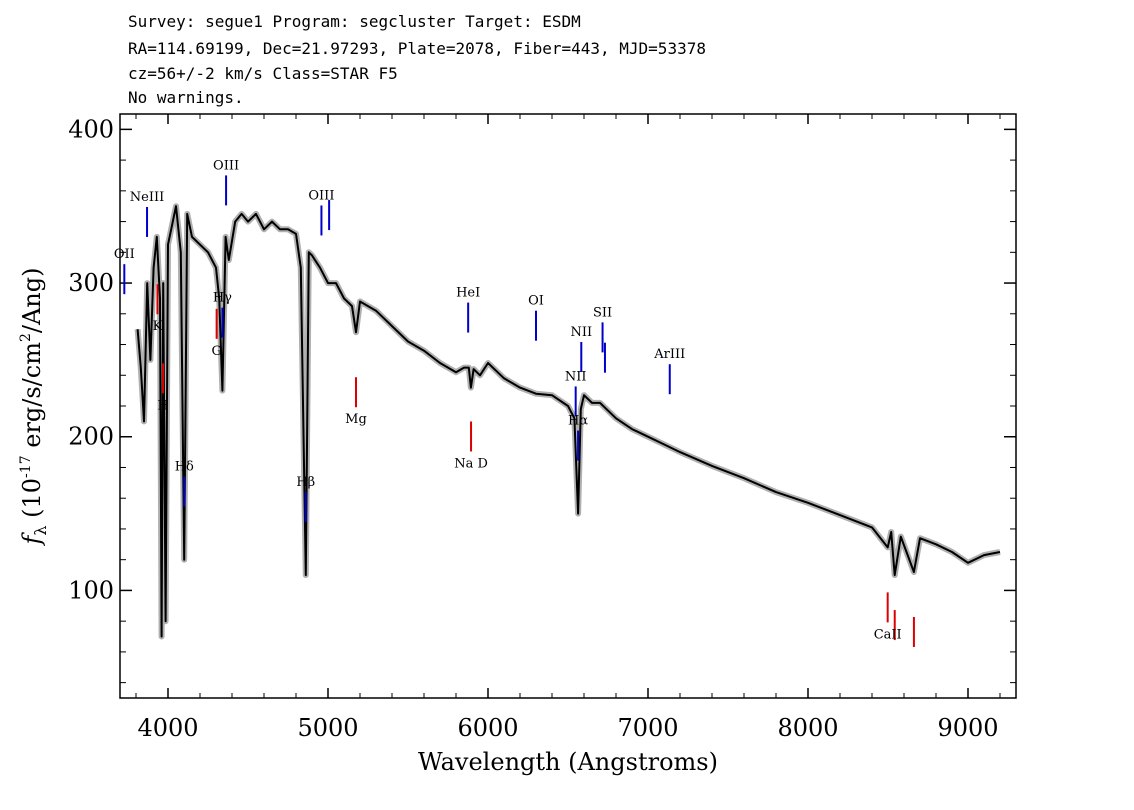 The image size is (1134, 810). Describe the element at coordinates (967, 728) in the screenshot. I see `x-tick-label: 9000` at that location.